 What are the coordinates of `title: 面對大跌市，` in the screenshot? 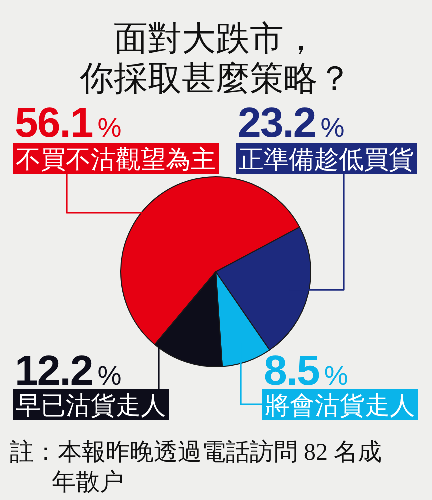 It's located at (216, 39).